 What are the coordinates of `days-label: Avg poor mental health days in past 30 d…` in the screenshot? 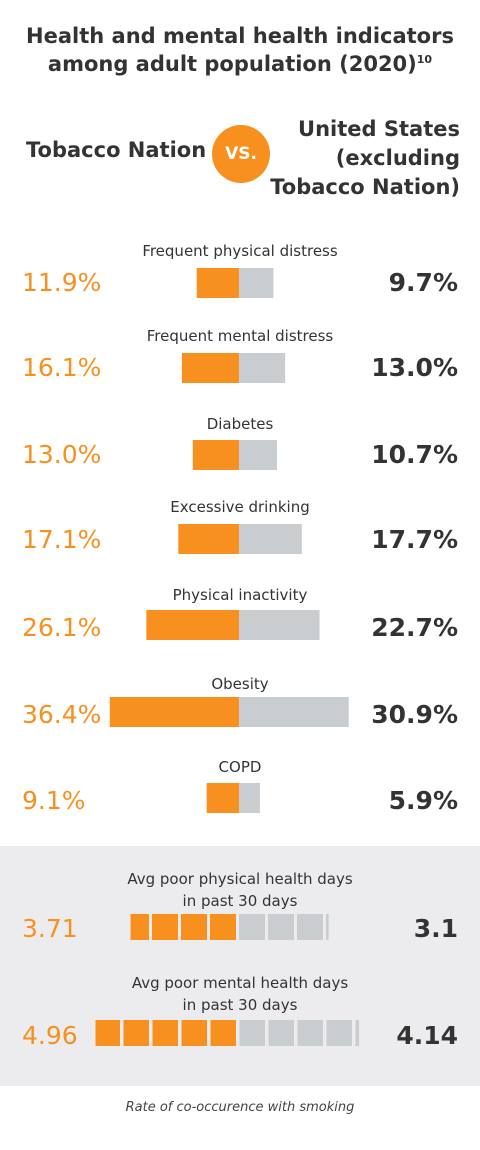 It's located at (240, 994).